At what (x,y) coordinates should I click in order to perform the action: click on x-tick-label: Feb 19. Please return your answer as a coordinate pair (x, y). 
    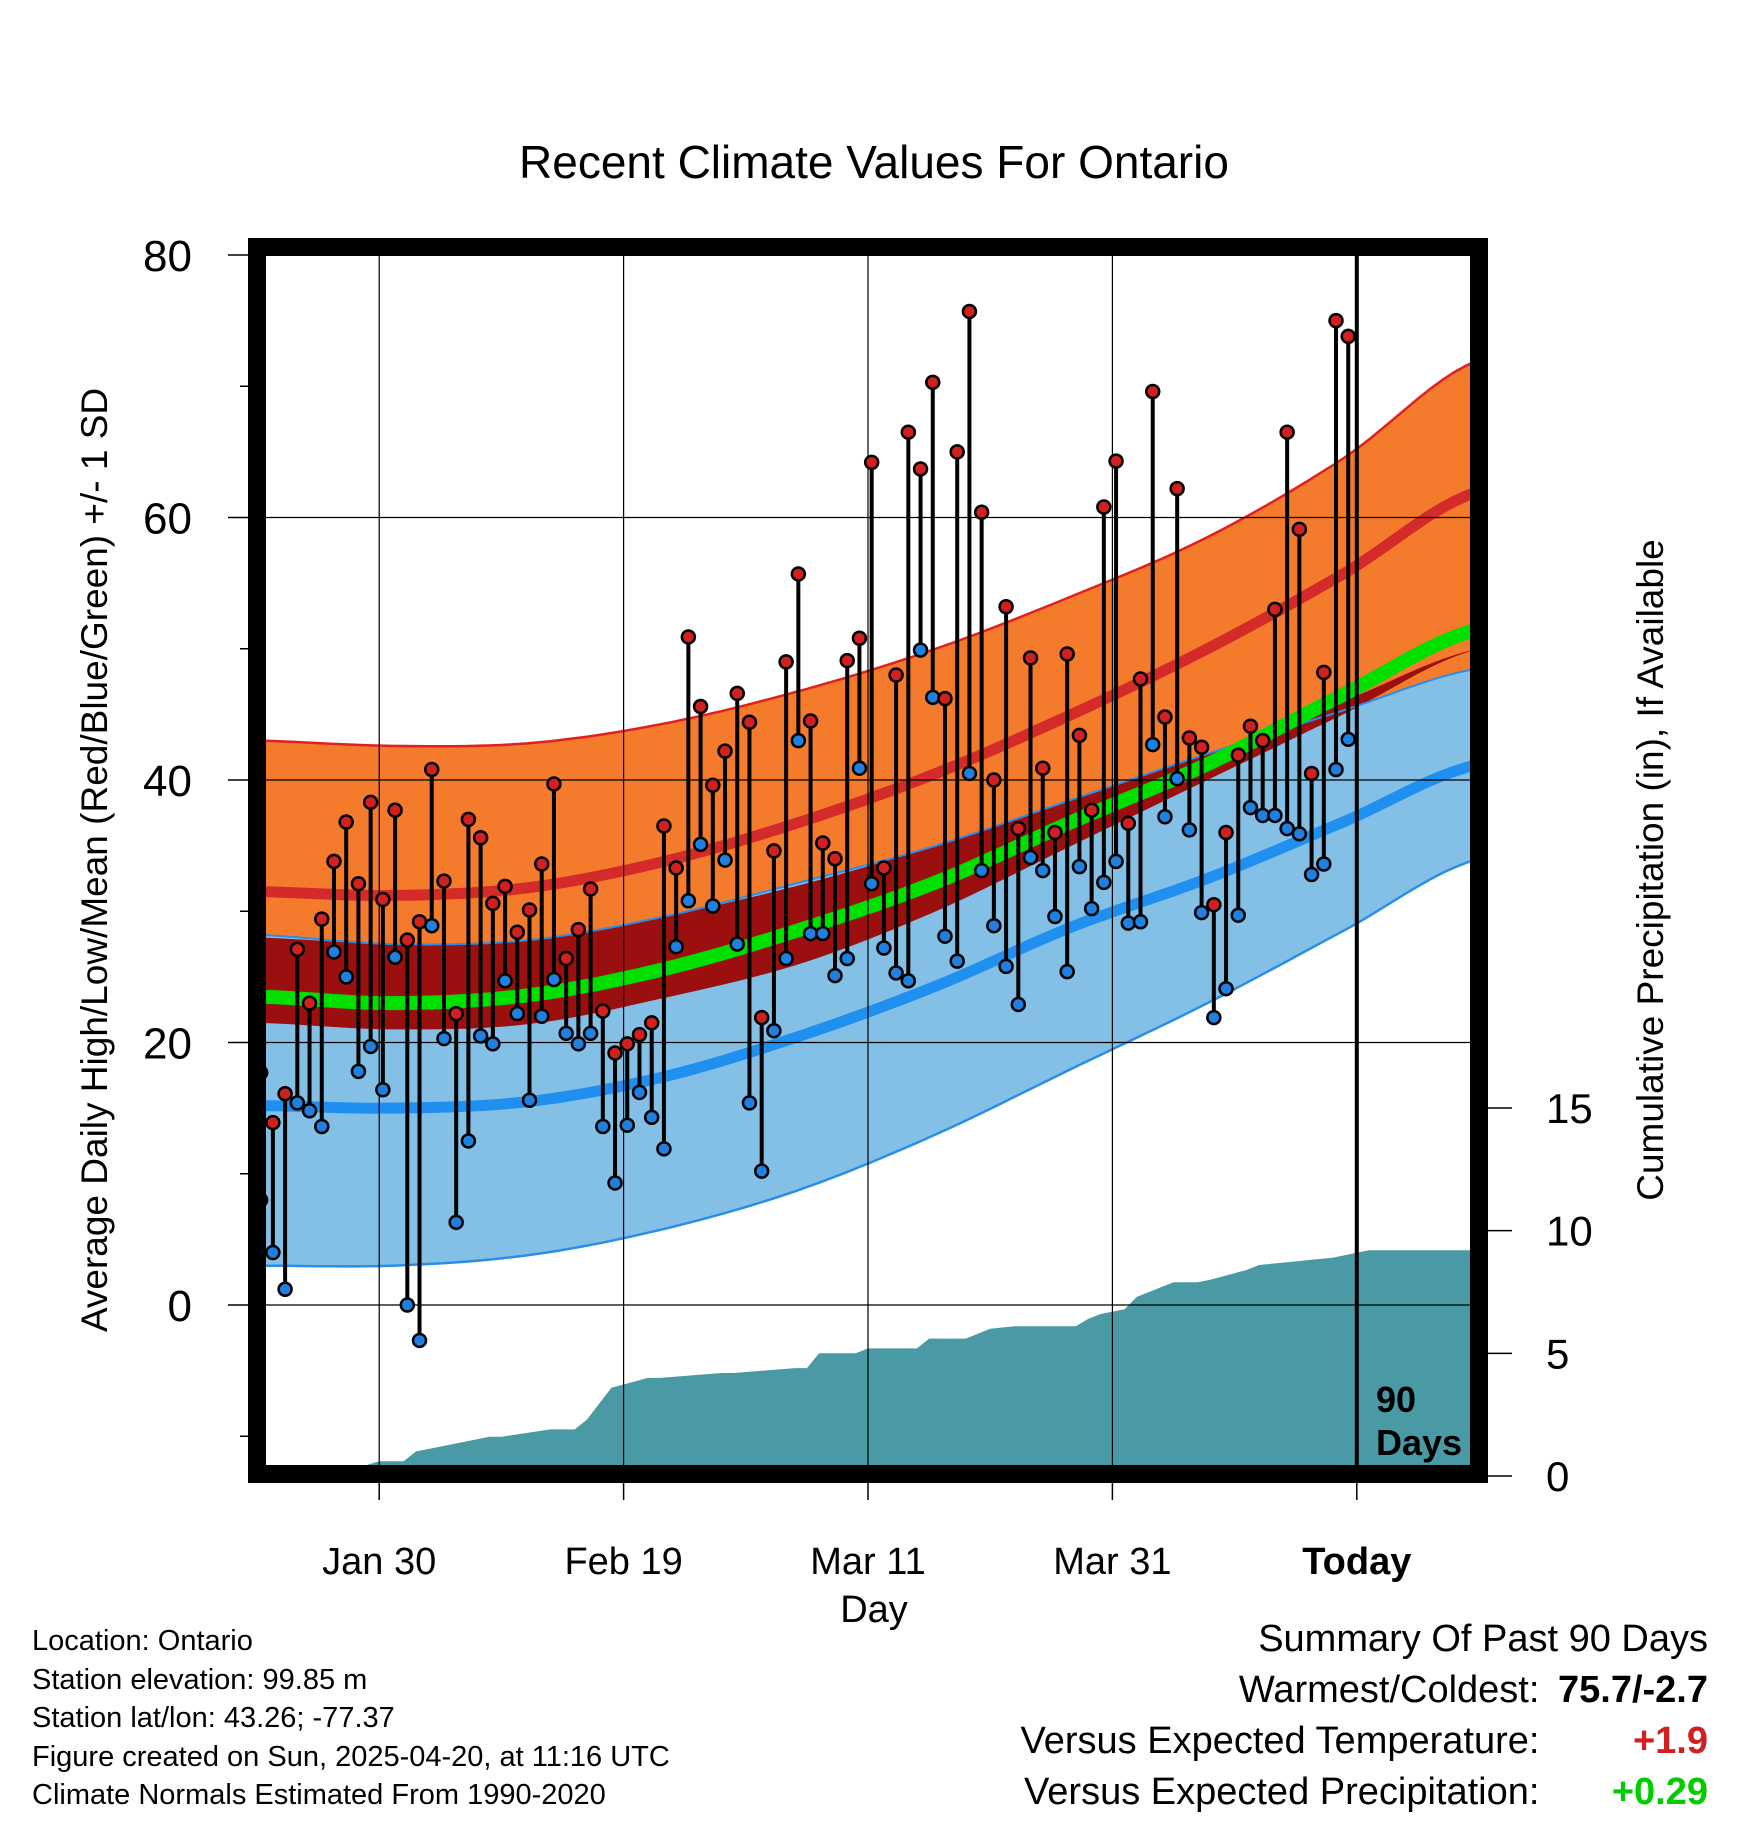
    Looking at the image, I should click on (623, 1562).